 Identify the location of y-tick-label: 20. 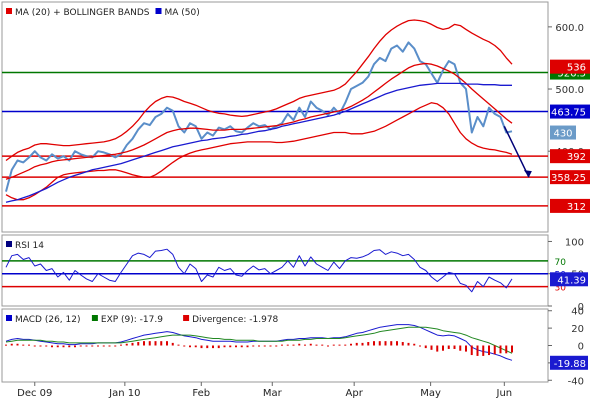
(577, 329).